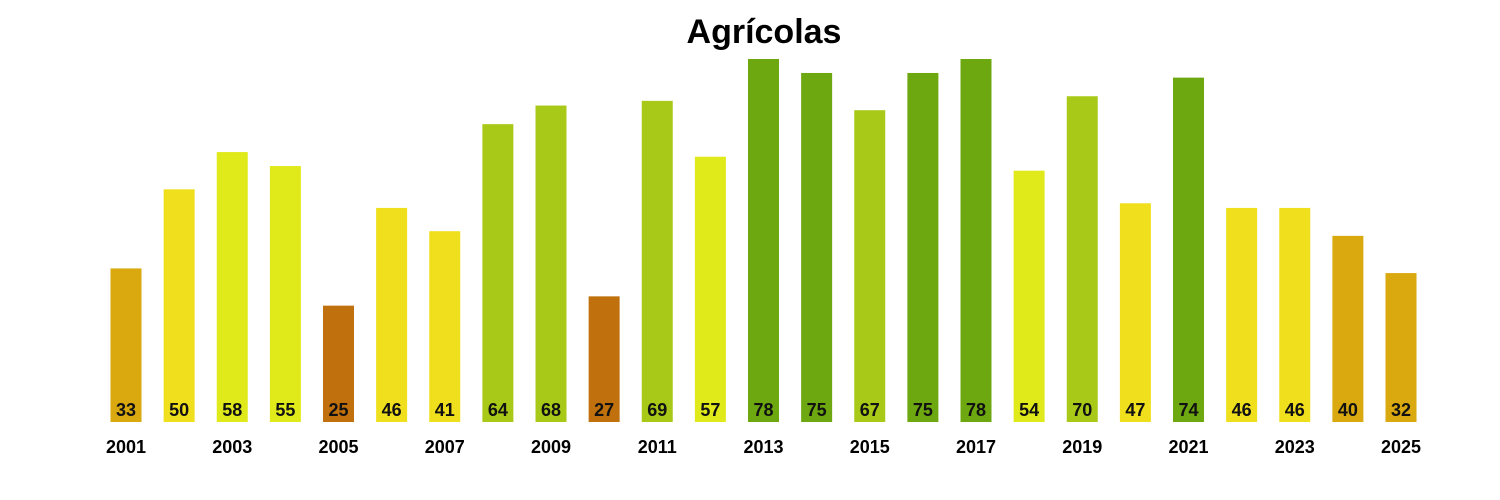  What do you see at coordinates (1295, 314) in the screenshot?
I see `bar-2023` at bounding box center [1295, 314].